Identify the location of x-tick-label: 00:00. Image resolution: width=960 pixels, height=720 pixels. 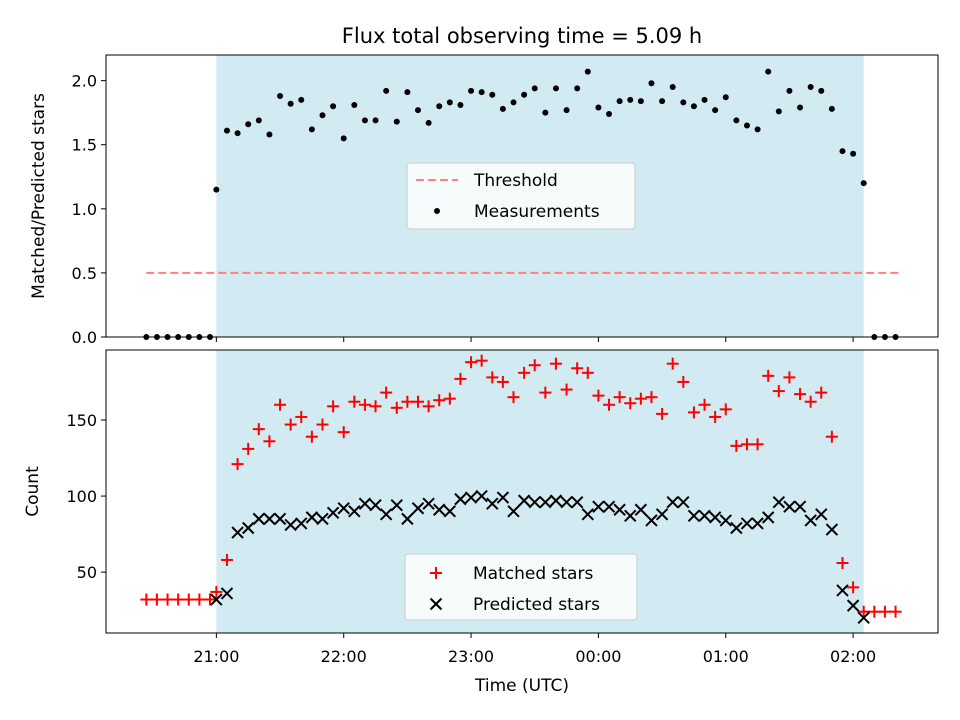
(598, 656).